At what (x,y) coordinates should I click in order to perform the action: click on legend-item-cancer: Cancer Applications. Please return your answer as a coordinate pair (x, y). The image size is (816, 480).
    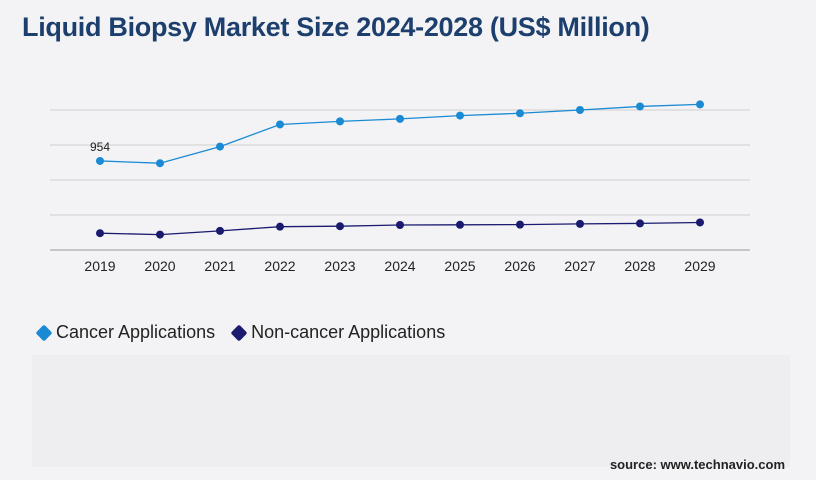
    Looking at the image, I should click on (125, 332).